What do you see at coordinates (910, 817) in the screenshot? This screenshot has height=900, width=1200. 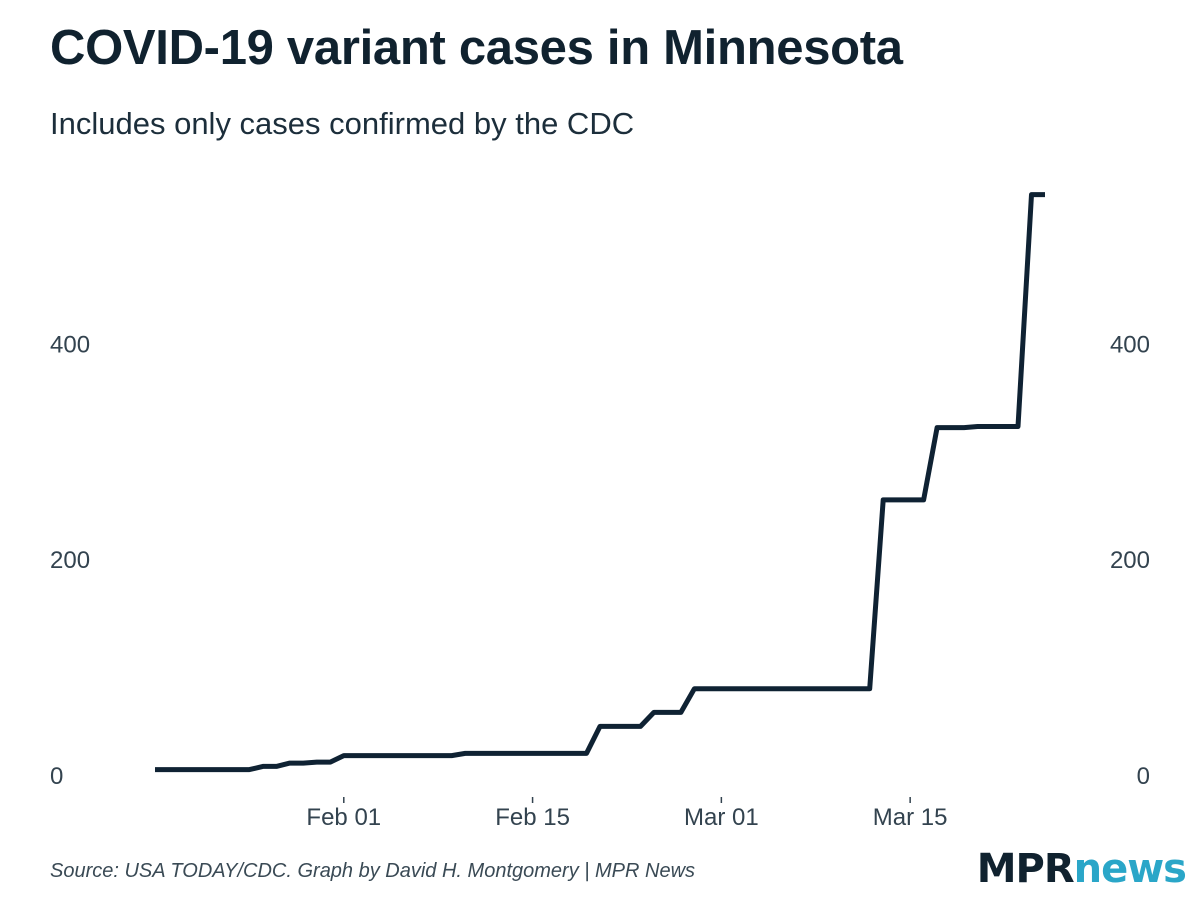 I see `x-tick-label: Mar 15` at bounding box center [910, 817].